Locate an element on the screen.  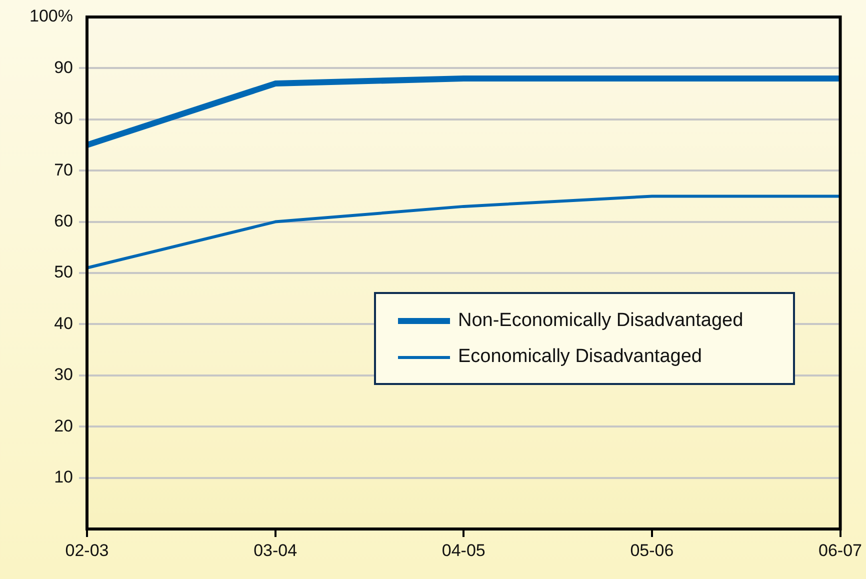
x-tick-label: 04-05 is located at coordinates (464, 550).